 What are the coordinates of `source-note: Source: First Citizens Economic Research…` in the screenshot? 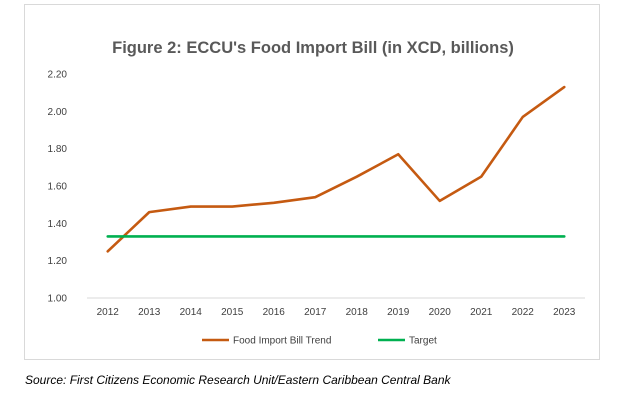 It's located at (238, 380).